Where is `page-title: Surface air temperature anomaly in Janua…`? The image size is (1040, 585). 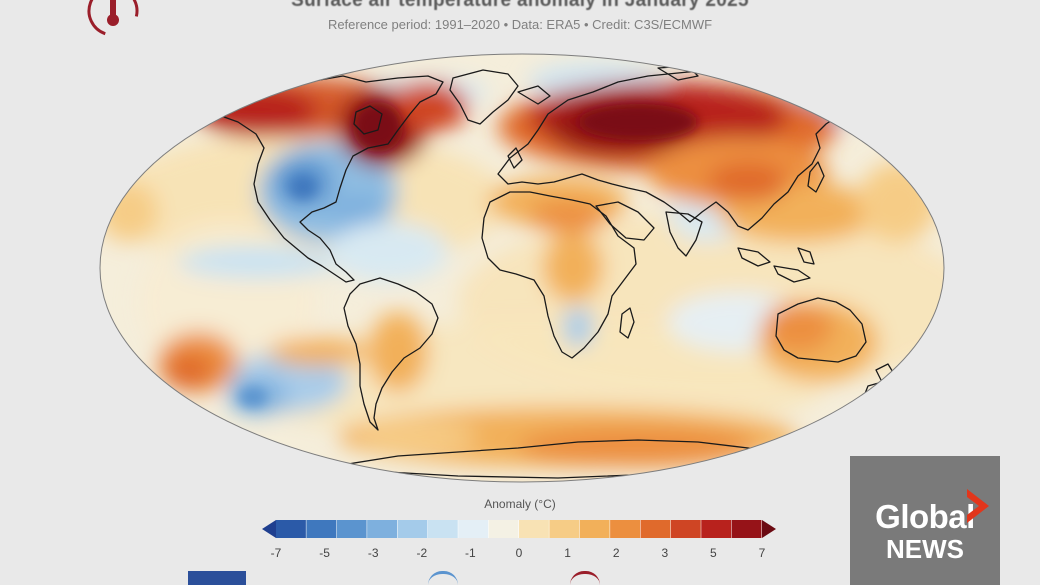
page-title: Surface air temperature anomaly in Janua… is located at coordinates (520, 5).